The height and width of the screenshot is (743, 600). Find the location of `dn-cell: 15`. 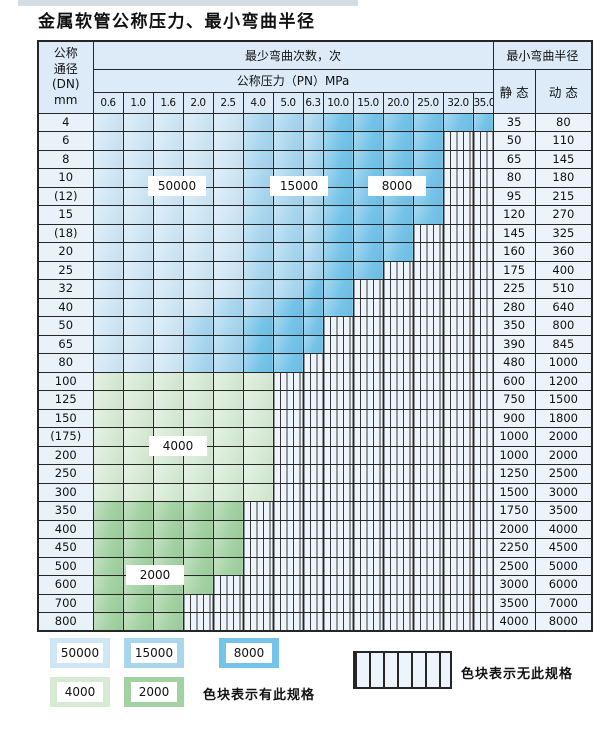

dn-cell: 15 is located at coordinates (65, 215).